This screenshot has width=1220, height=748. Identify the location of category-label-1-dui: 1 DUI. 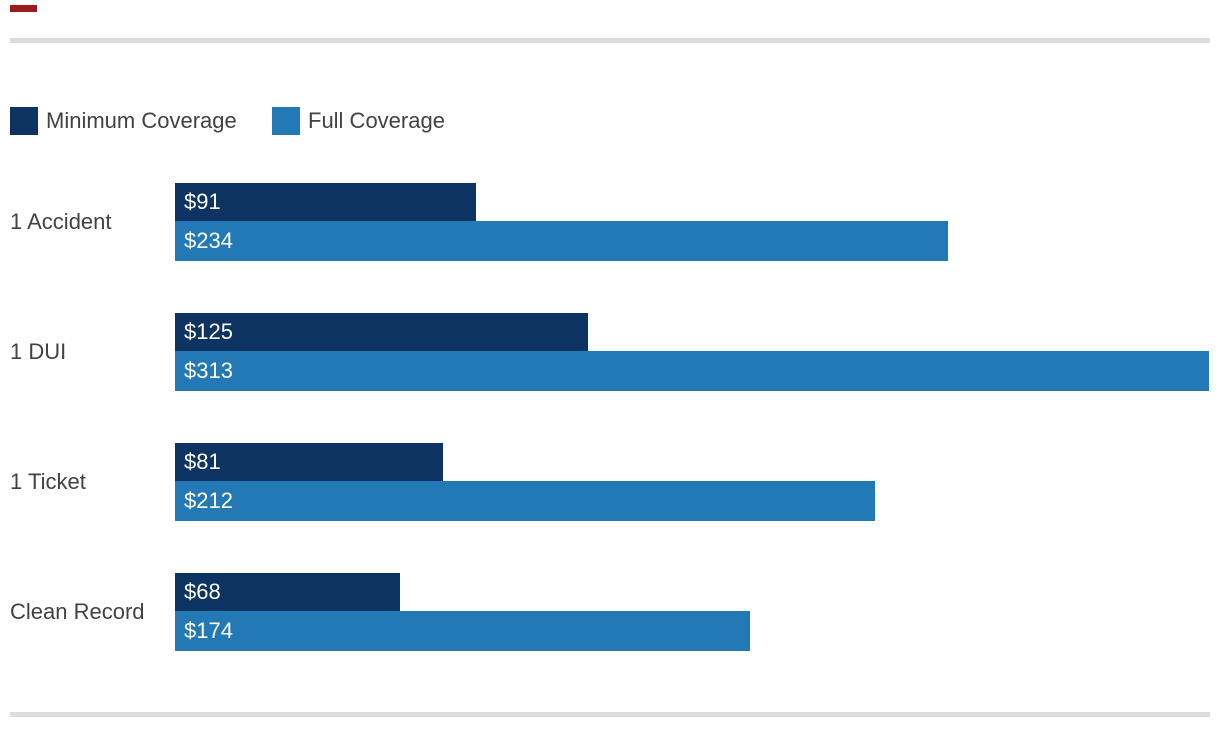
(38, 351).